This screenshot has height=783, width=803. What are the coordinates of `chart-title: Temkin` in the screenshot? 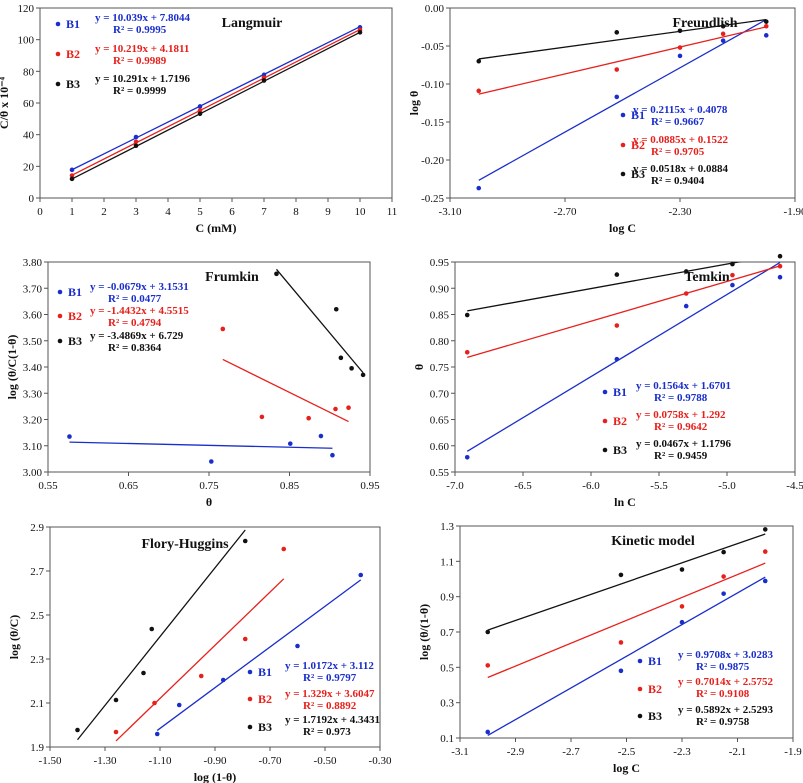 It's located at (707, 277).